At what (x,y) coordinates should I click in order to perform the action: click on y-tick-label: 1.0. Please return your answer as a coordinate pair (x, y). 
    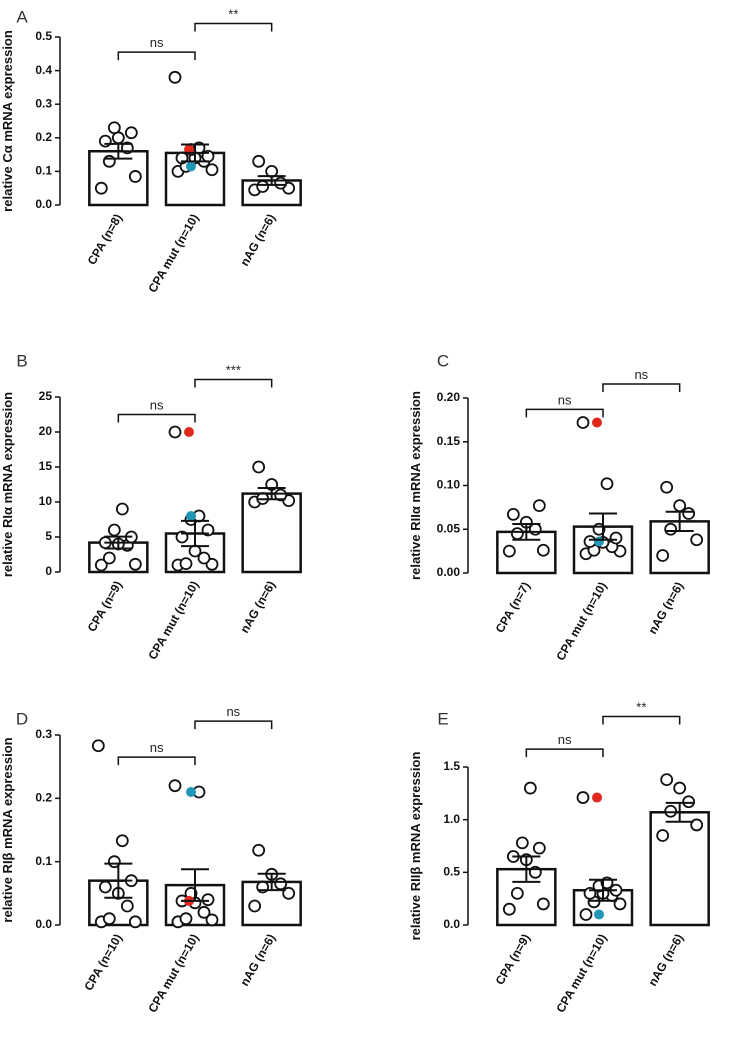
    Looking at the image, I should click on (451, 819).